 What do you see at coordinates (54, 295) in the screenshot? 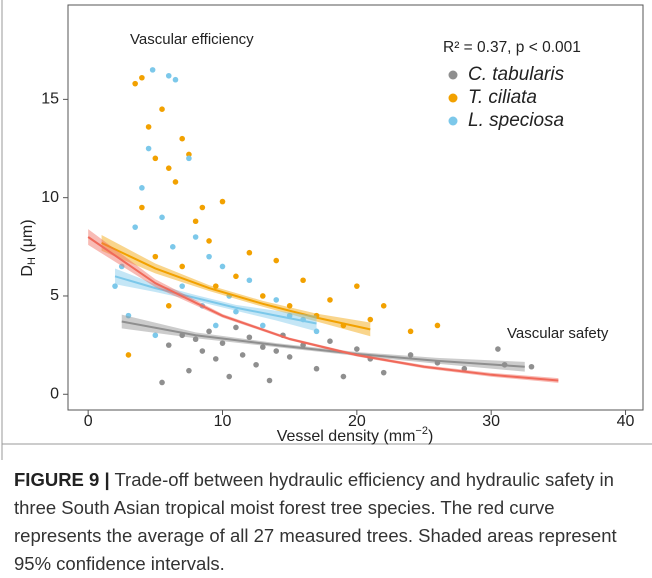
I see `y-tick-label: 5` at bounding box center [54, 295].